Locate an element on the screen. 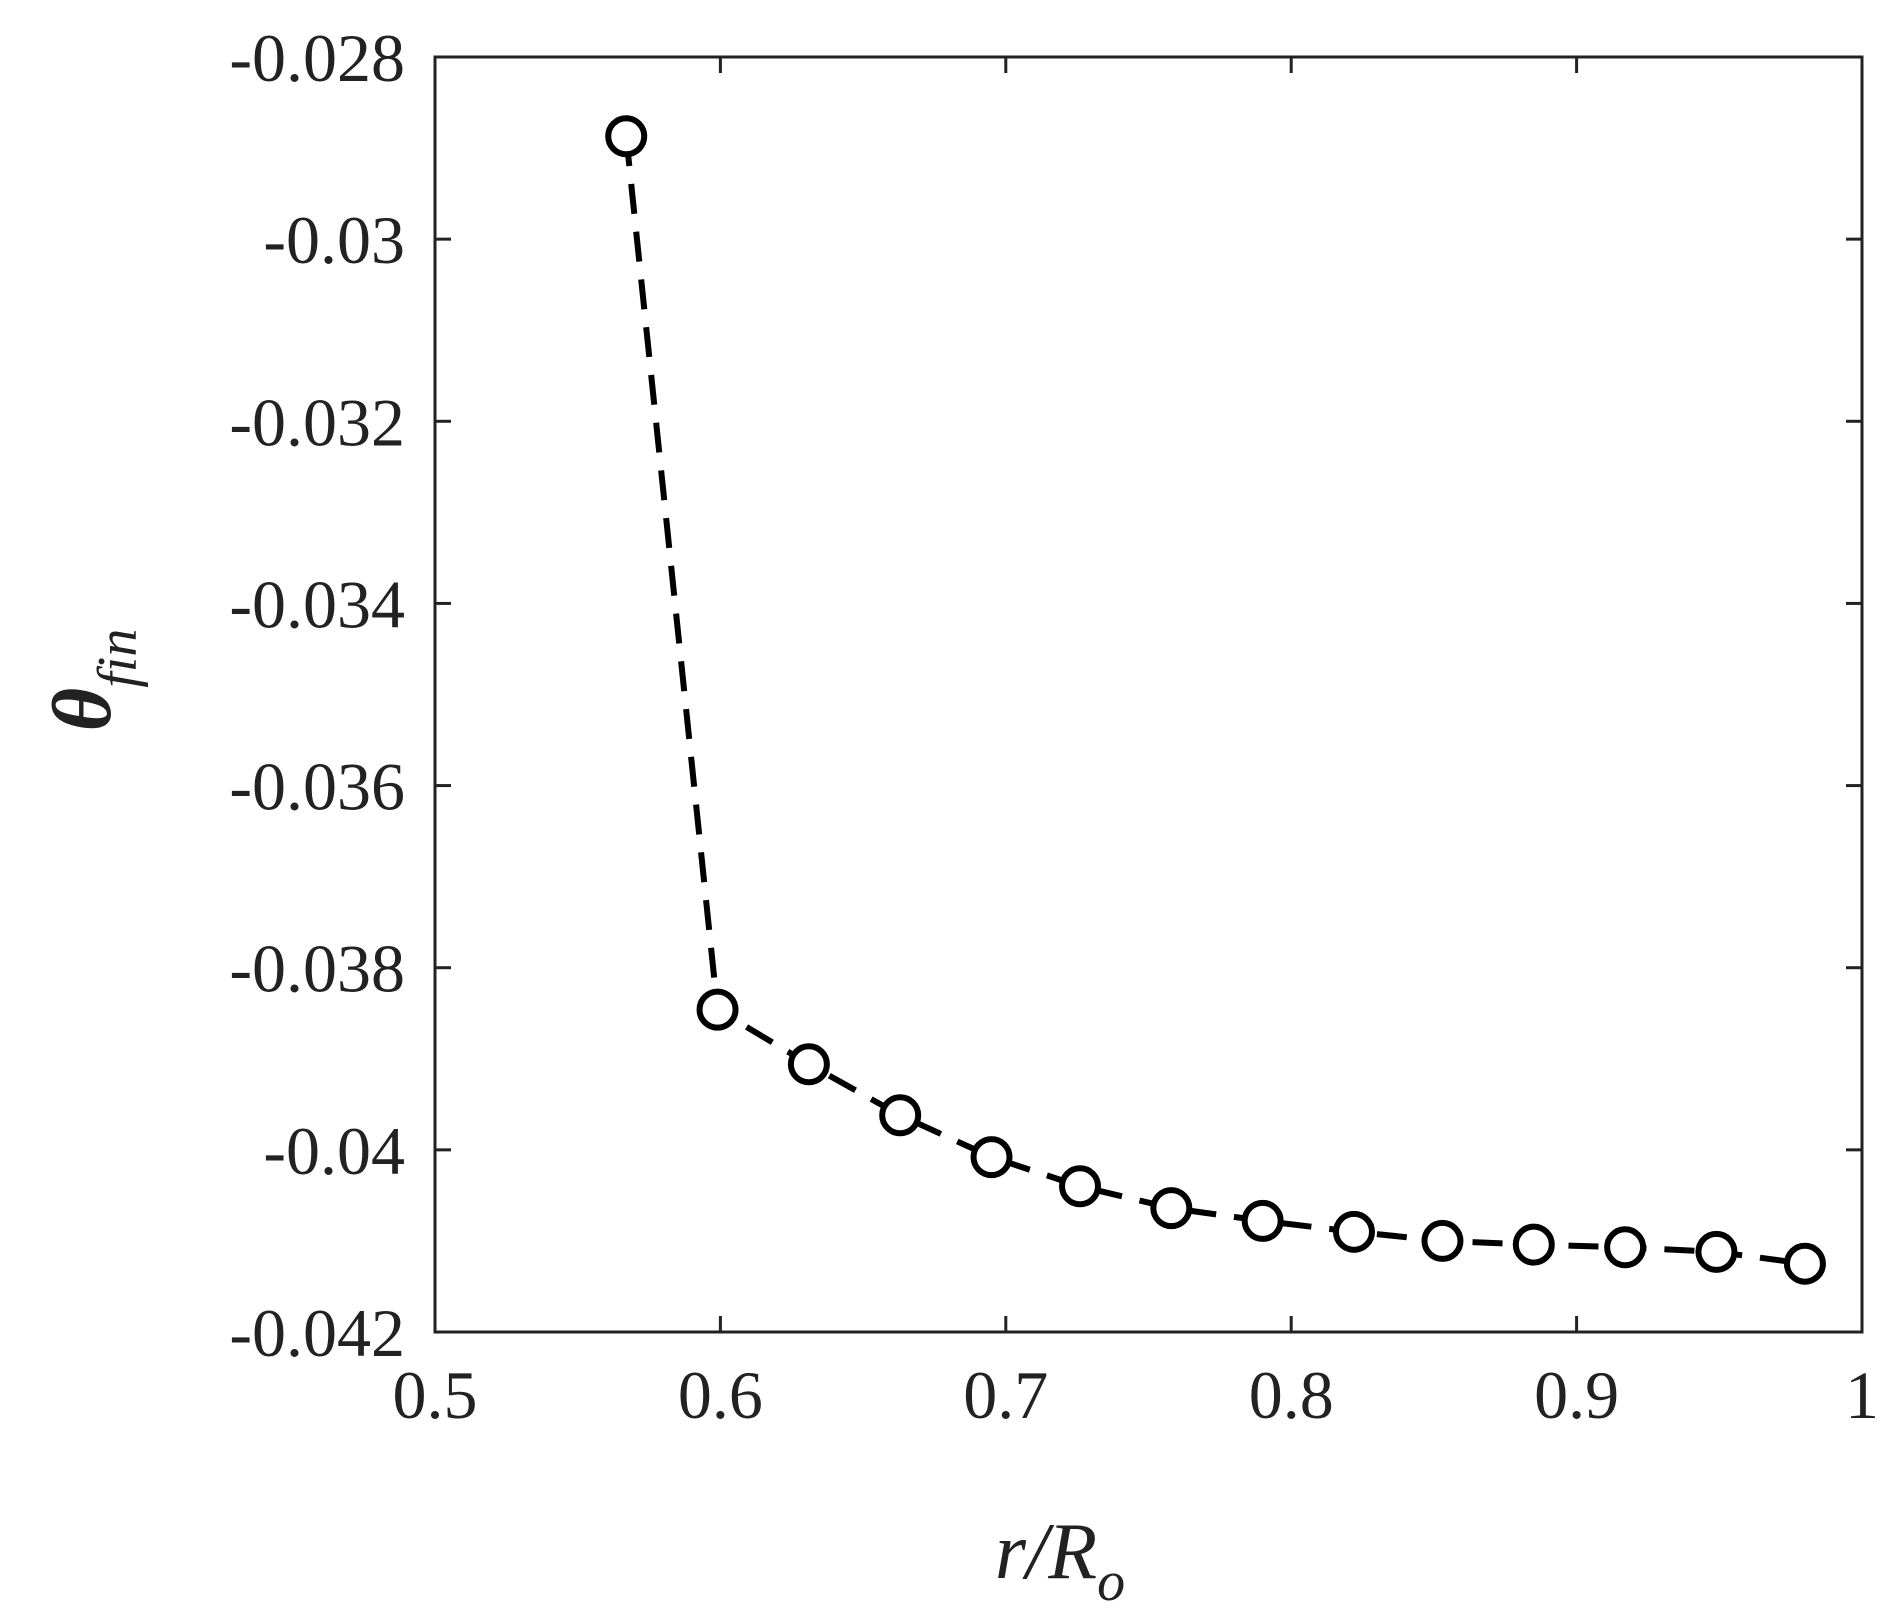 The height and width of the screenshot is (1612, 1888). y-axis-title-sub: fin is located at coordinates (118, 658).